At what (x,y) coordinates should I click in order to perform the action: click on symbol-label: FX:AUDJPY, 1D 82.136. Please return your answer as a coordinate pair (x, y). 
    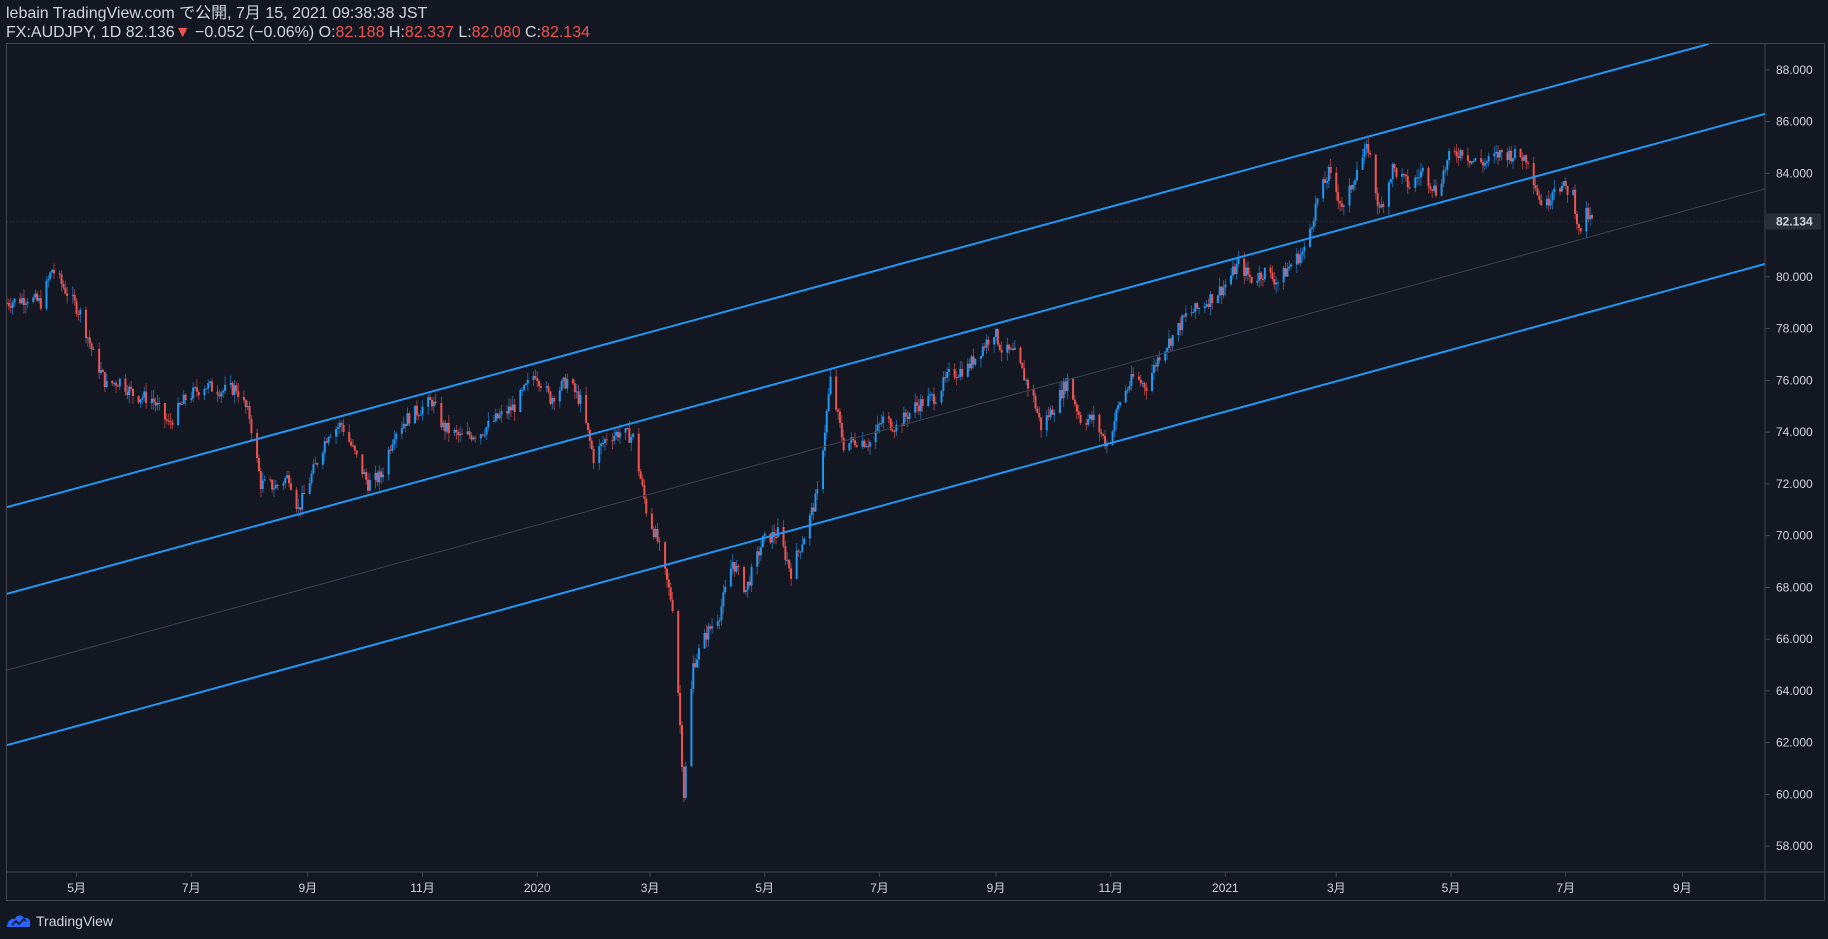
    Looking at the image, I should click on (90, 32).